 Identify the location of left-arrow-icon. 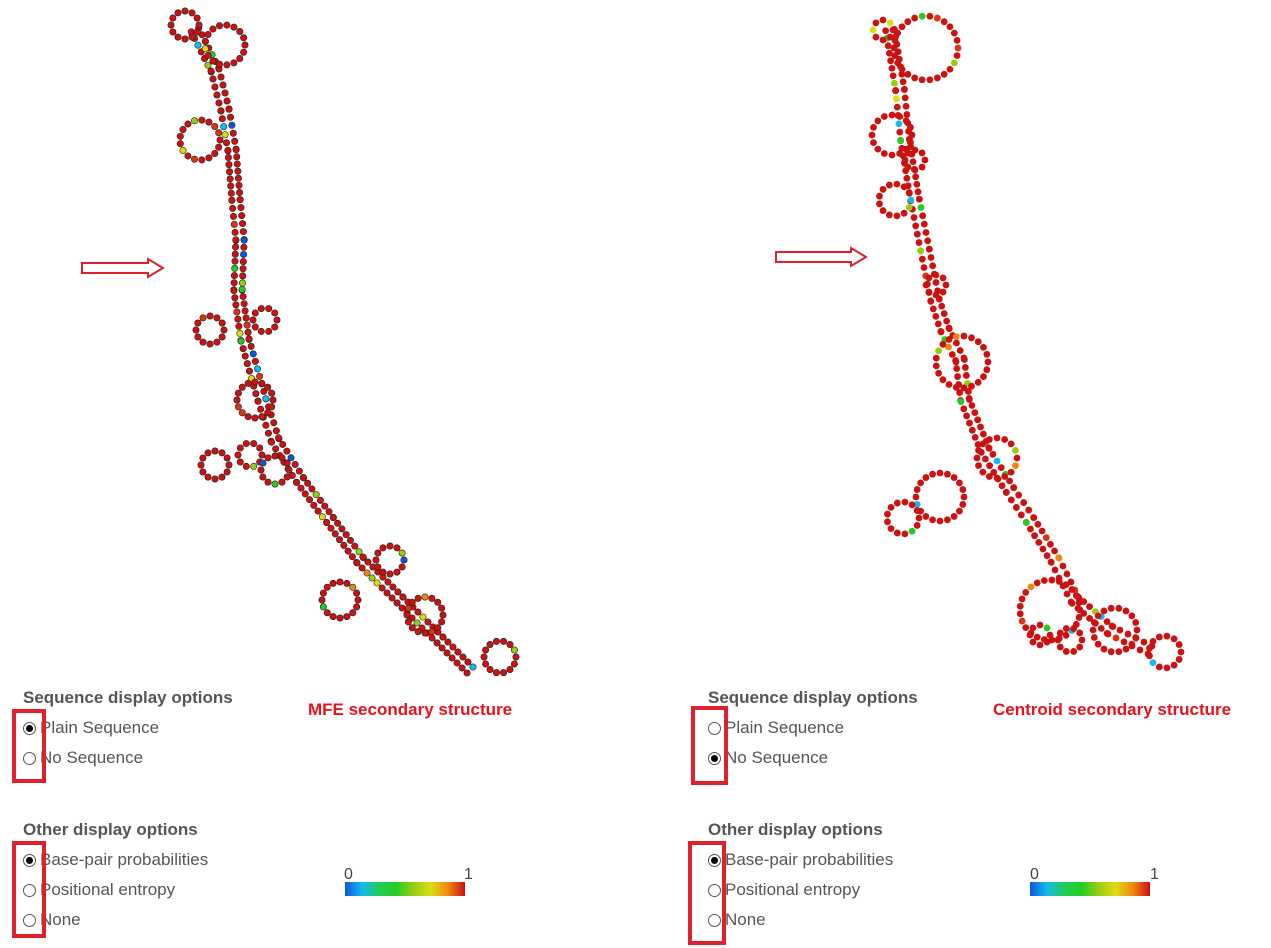
(123, 268).